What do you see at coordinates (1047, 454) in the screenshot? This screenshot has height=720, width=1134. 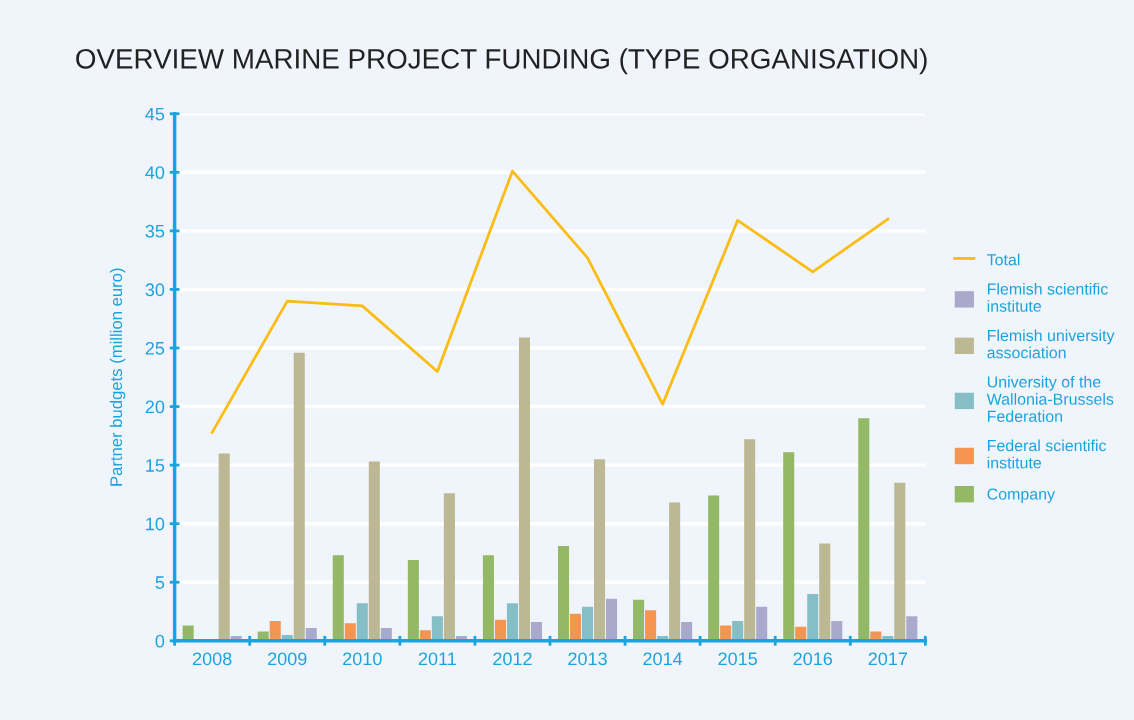 I see `legend-label: Federal scientific institute` at bounding box center [1047, 454].